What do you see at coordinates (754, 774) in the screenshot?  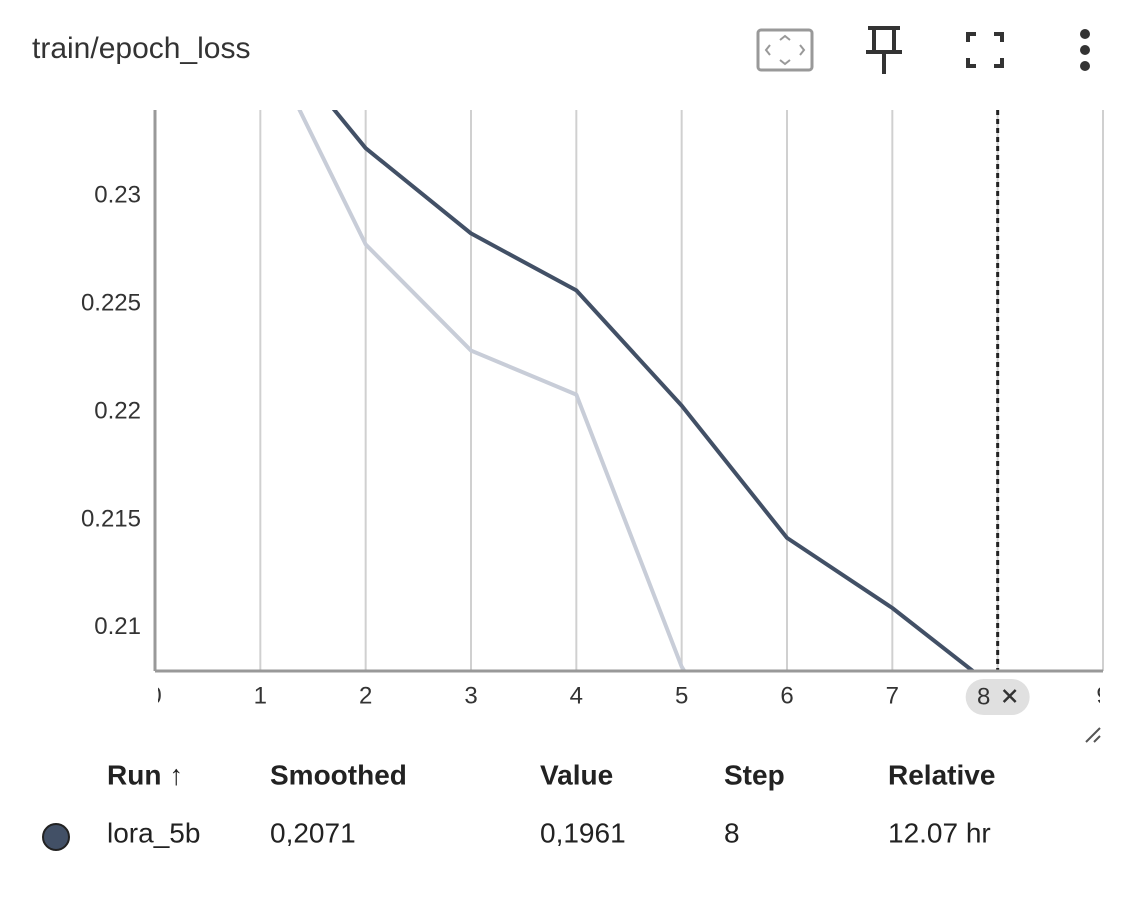 I see `column-header: Step` at bounding box center [754, 774].